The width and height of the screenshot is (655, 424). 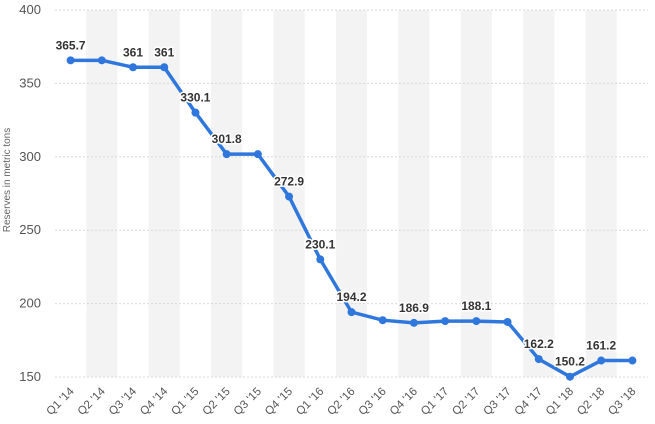 I want to click on y-axis-label: Reserves in metric tons, so click(x=7, y=180).